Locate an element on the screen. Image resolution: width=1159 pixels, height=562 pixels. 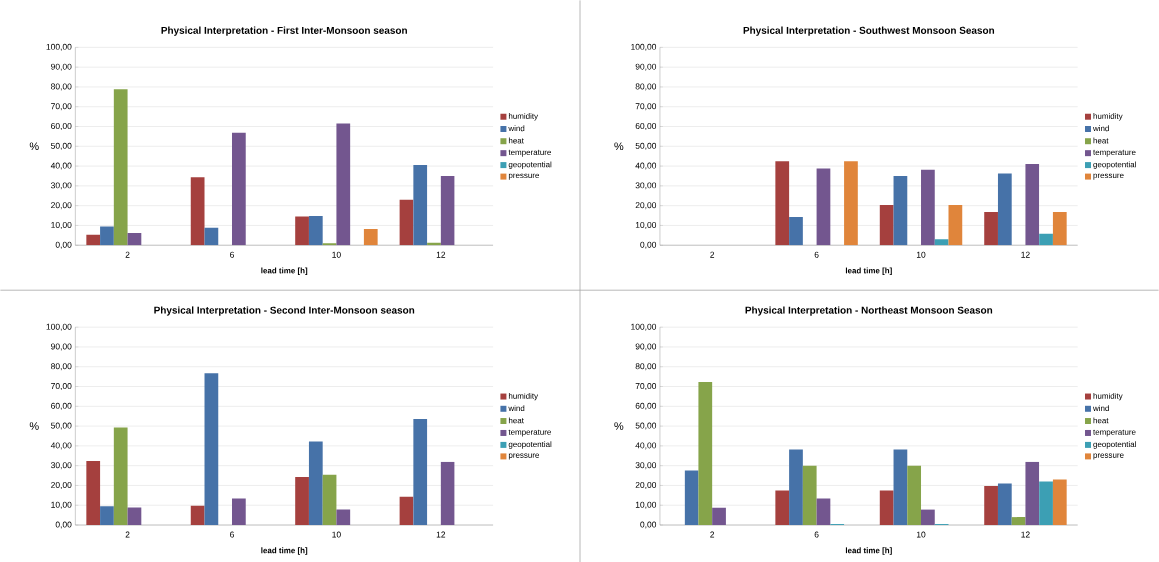
chart-title: Physical Interpretation - First Inter-Monsoon season is located at coordinates (284, 31).